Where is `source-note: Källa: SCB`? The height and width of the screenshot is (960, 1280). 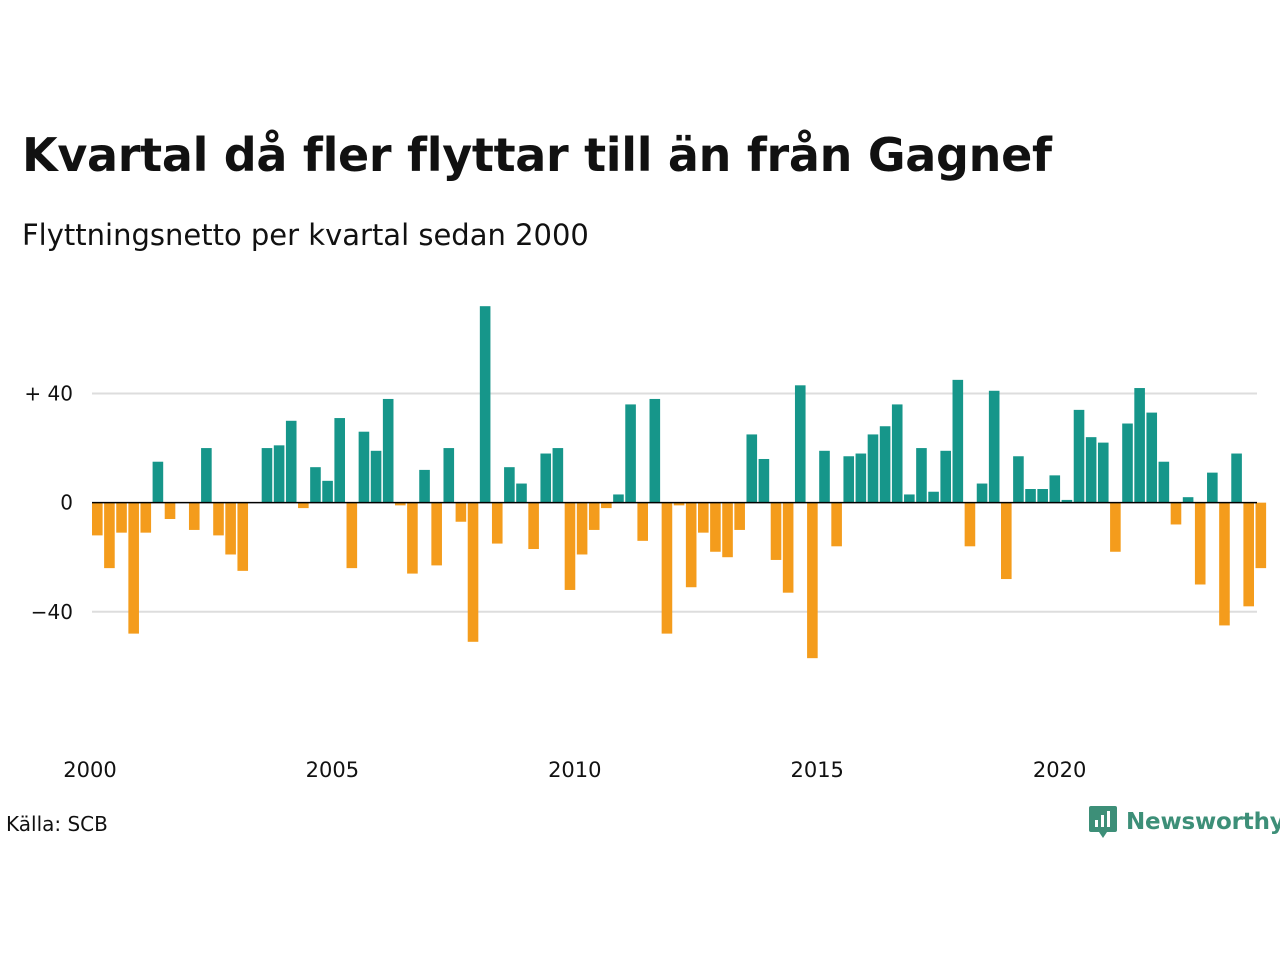
source-note: Källa: SCB is located at coordinates (57, 824).